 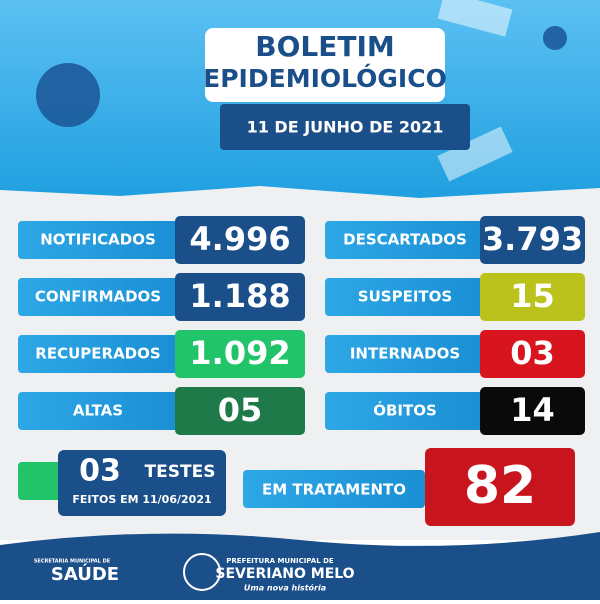 What do you see at coordinates (284, 574) in the screenshot?
I see `city: SEVERIANO MELO` at bounding box center [284, 574].